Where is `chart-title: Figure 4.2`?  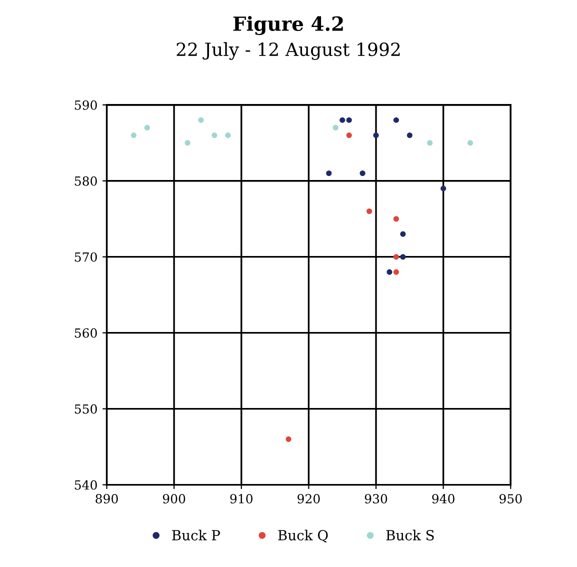 chart-title: Figure 4.2 is located at coordinates (288, 26).